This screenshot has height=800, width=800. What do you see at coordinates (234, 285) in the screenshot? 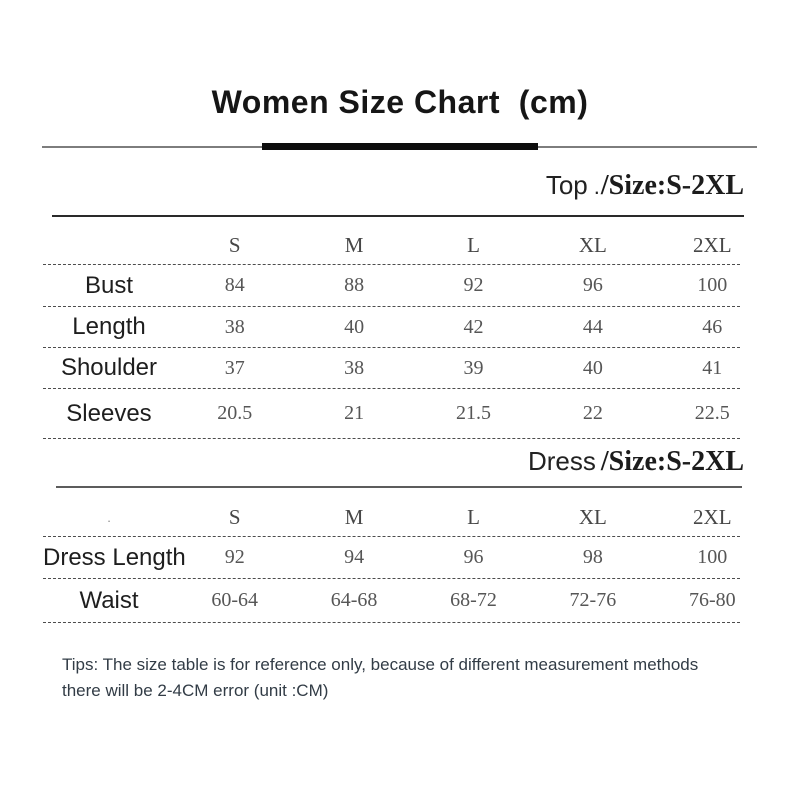
I see `bust-value-s: 84` at bounding box center [234, 285].